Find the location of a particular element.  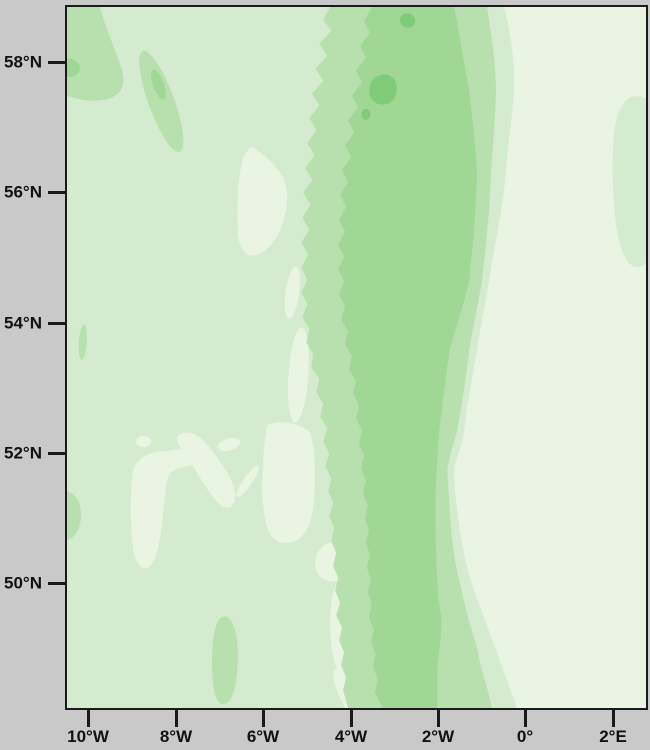

contour-level0-streak-mid is located at coordinates (298, 375).